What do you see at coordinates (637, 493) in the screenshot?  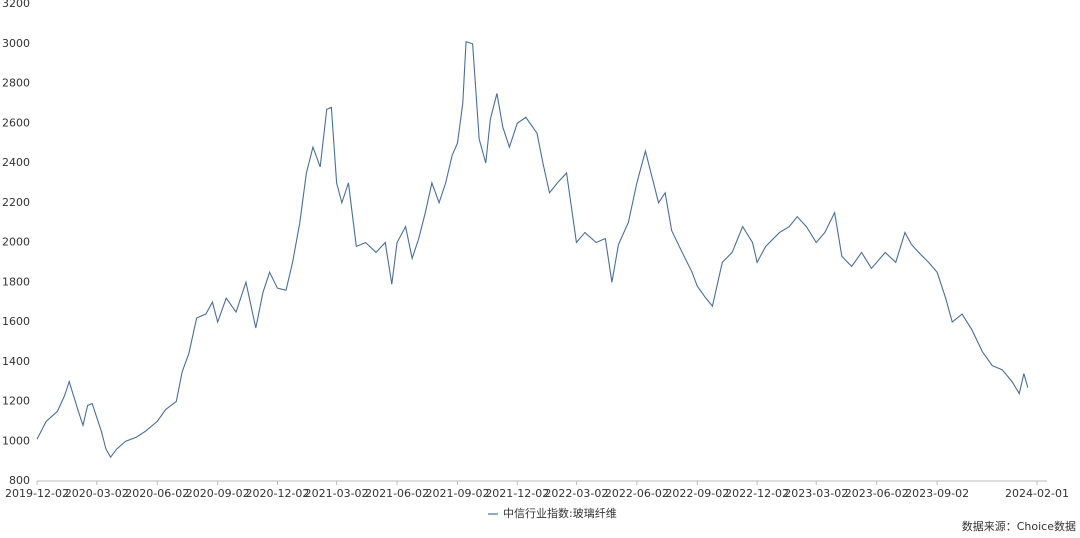 I see `x-tick-label: 2022-06-02` at bounding box center [637, 493].